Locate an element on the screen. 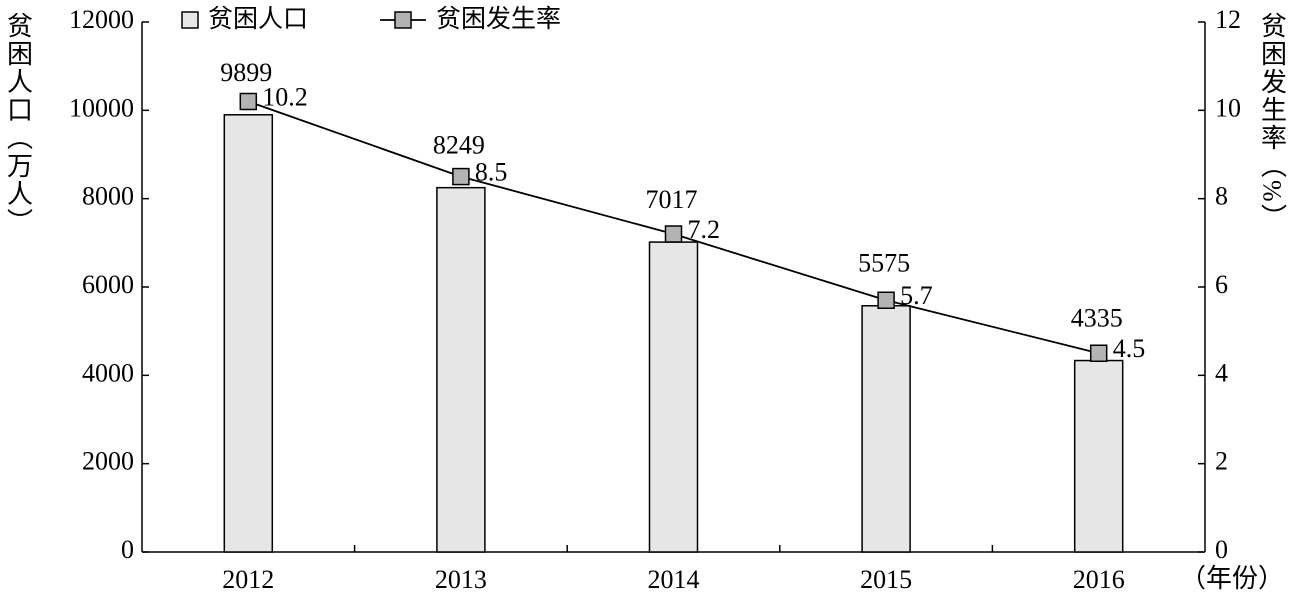 Image resolution: width=1296 pixels, height=600 pixels. y2-tick-label: 2 is located at coordinates (1221, 461).